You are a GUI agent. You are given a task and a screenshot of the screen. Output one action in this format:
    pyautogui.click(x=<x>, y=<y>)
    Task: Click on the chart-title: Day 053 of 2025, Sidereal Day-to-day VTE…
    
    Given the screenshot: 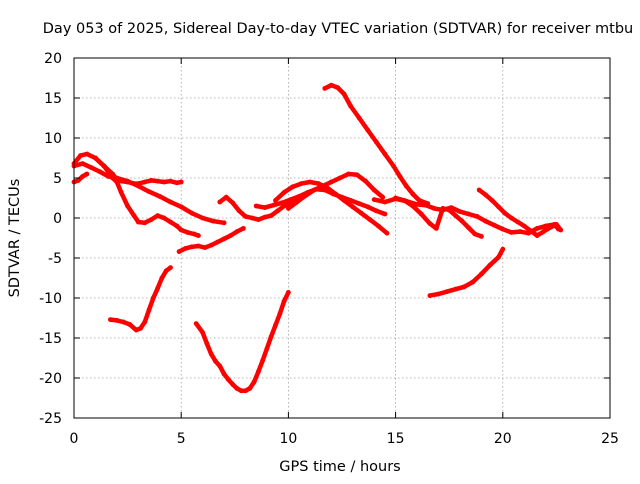 What is the action you would take?
    pyautogui.click(x=338, y=29)
    